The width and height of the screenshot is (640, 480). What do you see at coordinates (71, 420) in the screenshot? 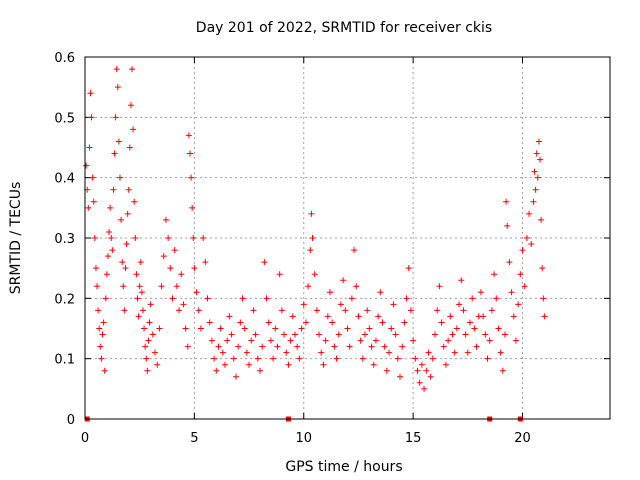
I see `y-tick-label: 0` at bounding box center [71, 420].